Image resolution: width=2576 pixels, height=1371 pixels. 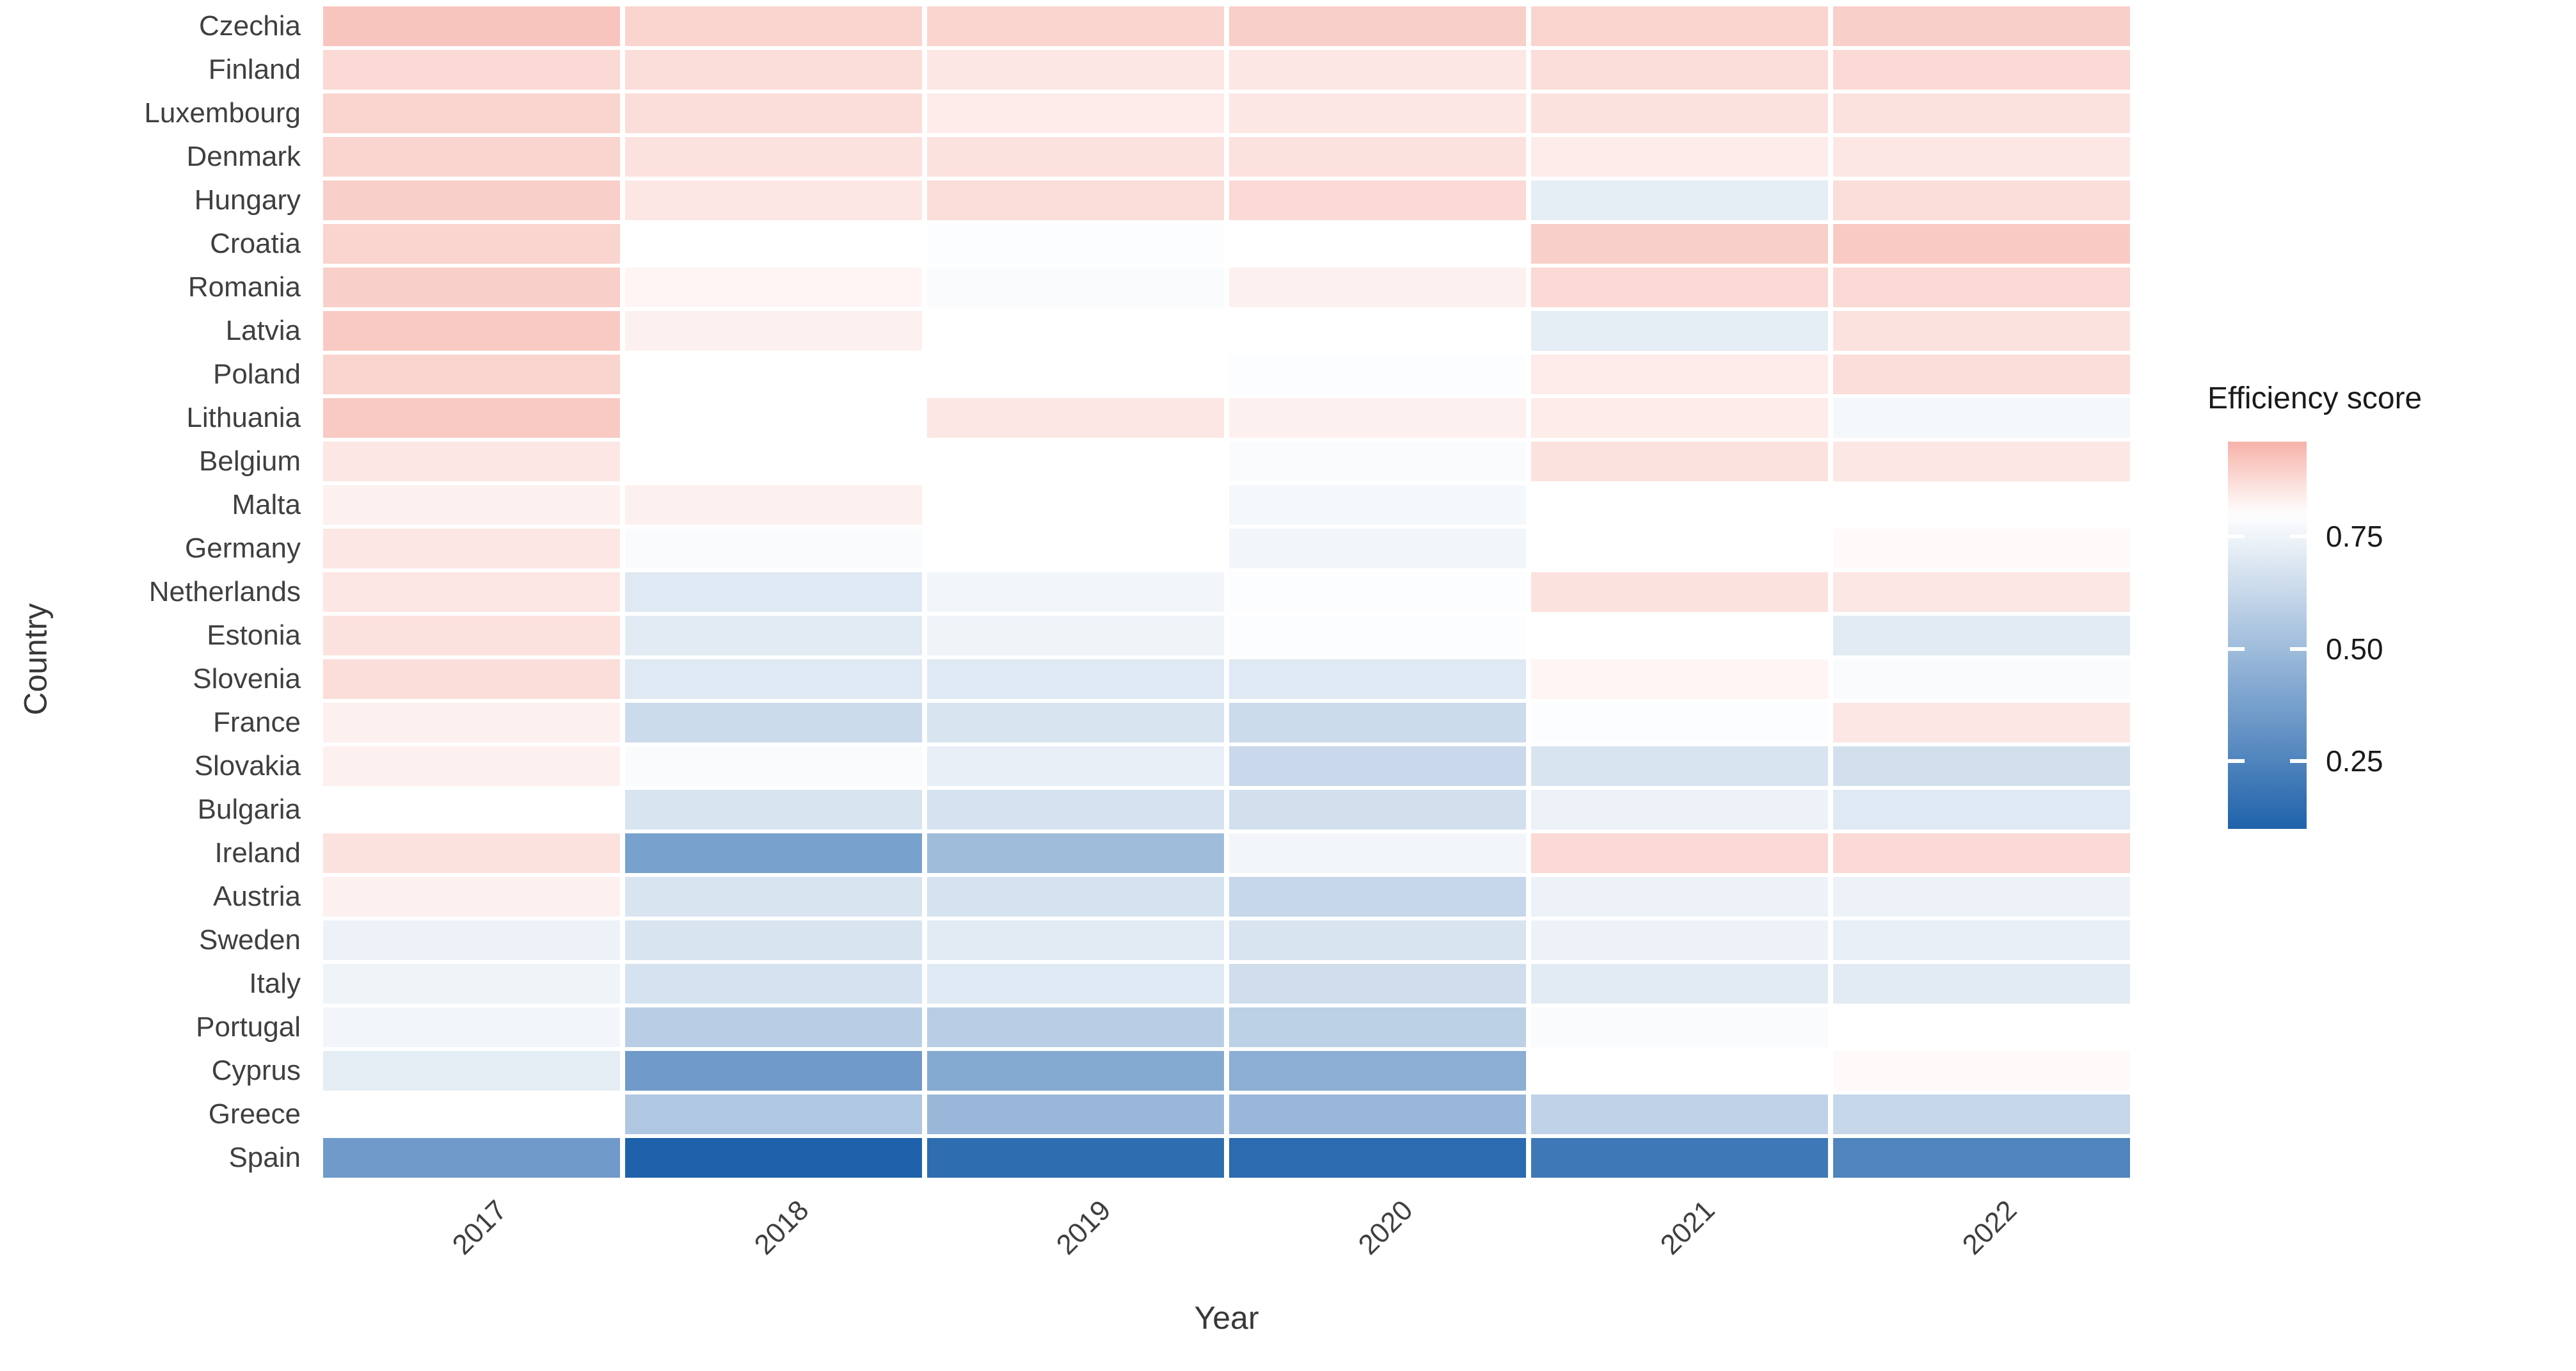 What do you see at coordinates (2355, 536) in the screenshot?
I see `legend-tick-label: 0.75` at bounding box center [2355, 536].